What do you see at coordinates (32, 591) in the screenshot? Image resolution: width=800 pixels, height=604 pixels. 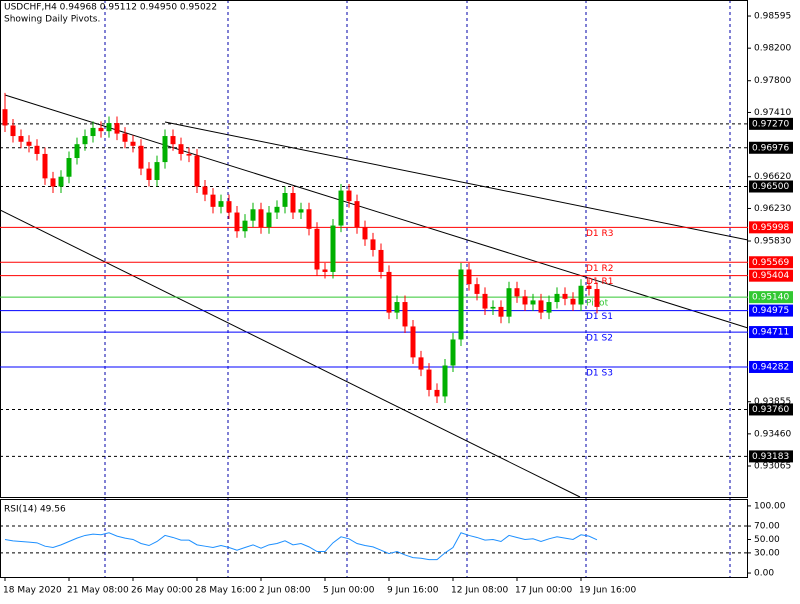 I see `x-tick-label: 18 May 2020` at bounding box center [32, 591].